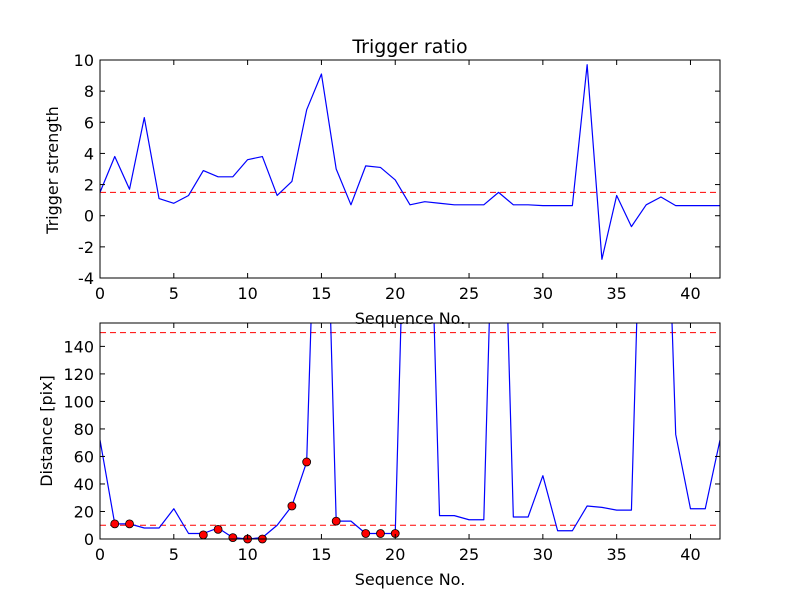 The width and height of the screenshot is (800, 600). Describe the element at coordinates (410, 318) in the screenshot. I see `x-axis-label-top: Sequence No.` at that location.